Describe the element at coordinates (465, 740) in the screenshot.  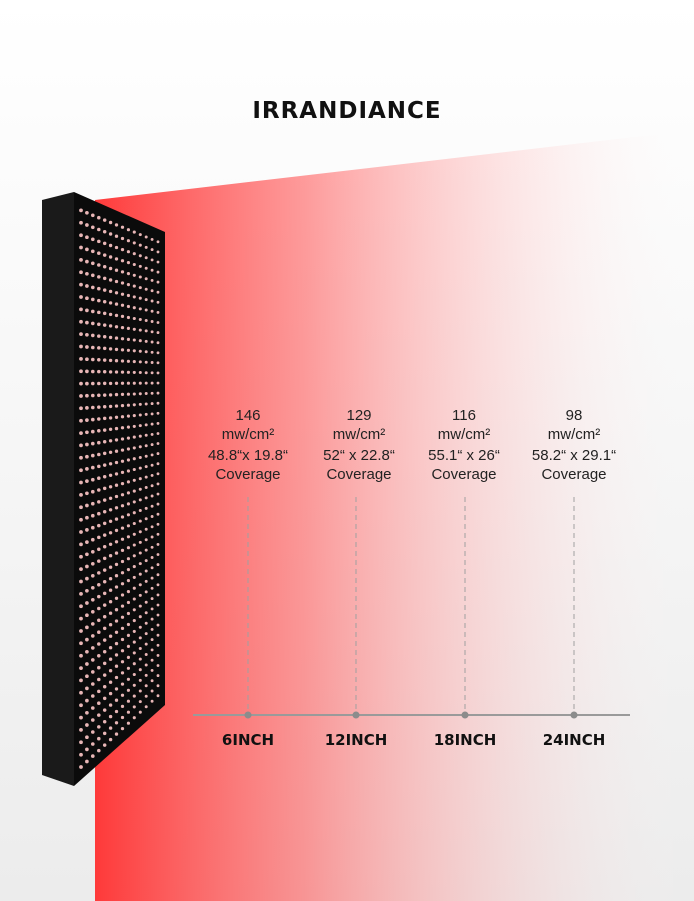
I see `distance-label-18inch: 18INCH` at that location.